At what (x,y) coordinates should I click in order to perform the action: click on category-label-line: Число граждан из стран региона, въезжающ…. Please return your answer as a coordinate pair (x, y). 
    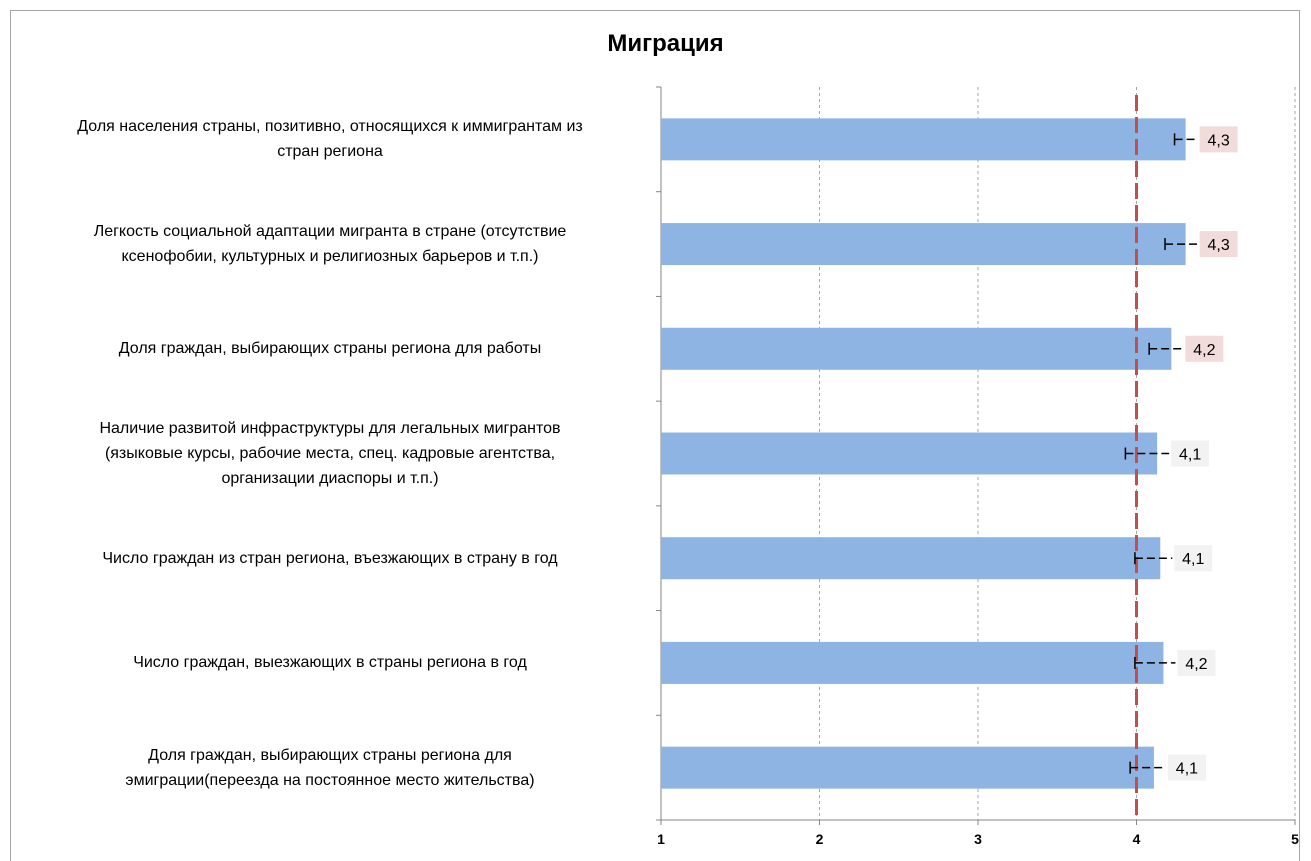
    Looking at the image, I should click on (330, 558).